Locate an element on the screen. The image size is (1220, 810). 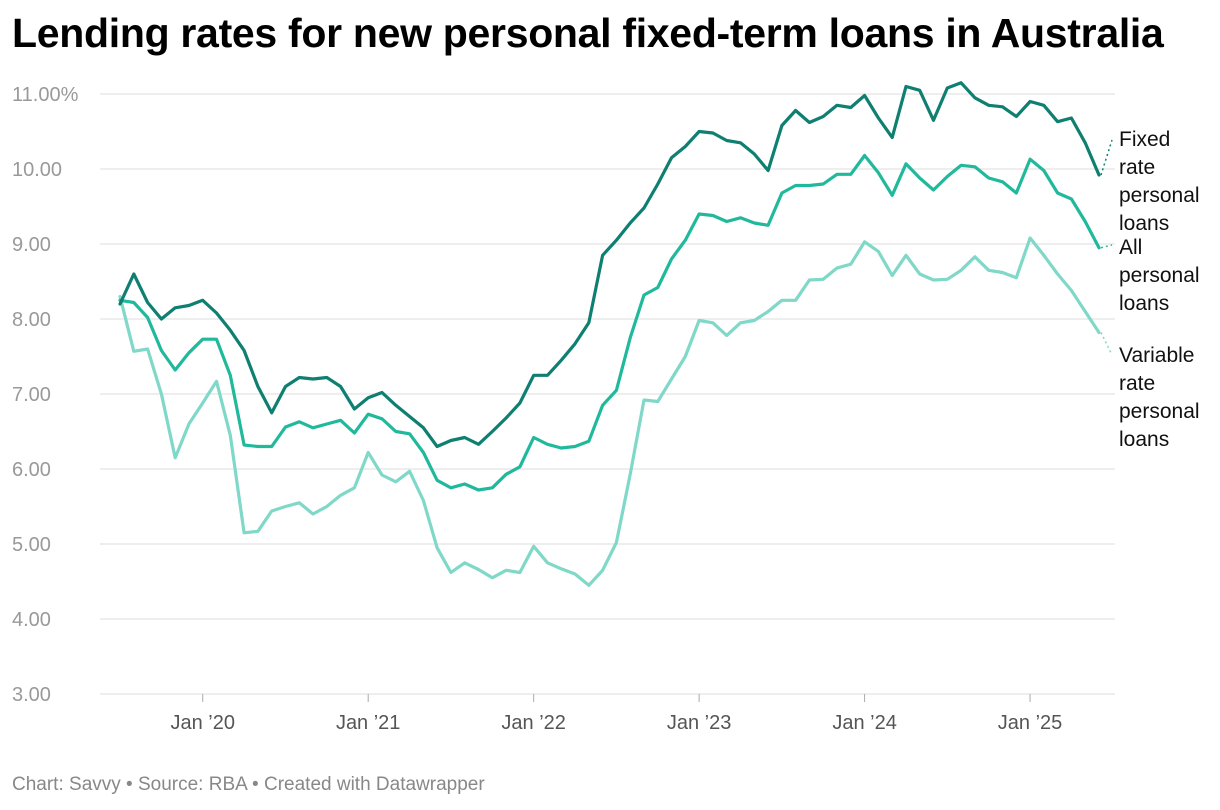
y-tick-label: 9.00 is located at coordinates (31, 245).